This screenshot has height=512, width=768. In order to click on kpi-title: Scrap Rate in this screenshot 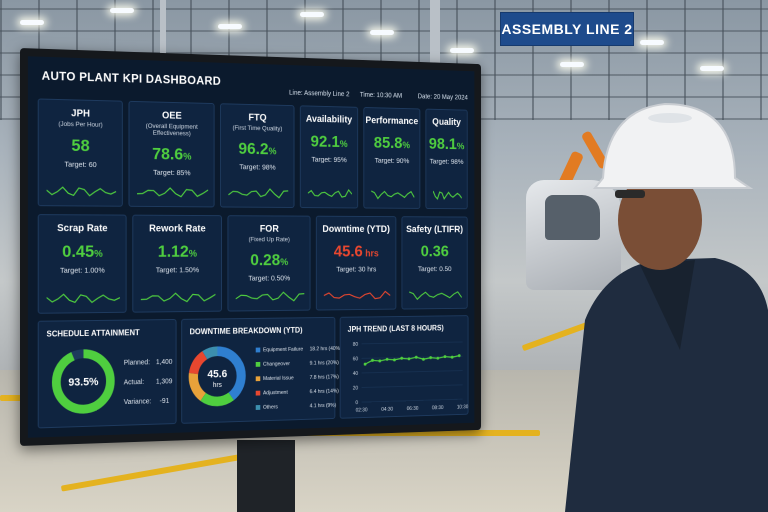, I will do `click(82, 229)`.